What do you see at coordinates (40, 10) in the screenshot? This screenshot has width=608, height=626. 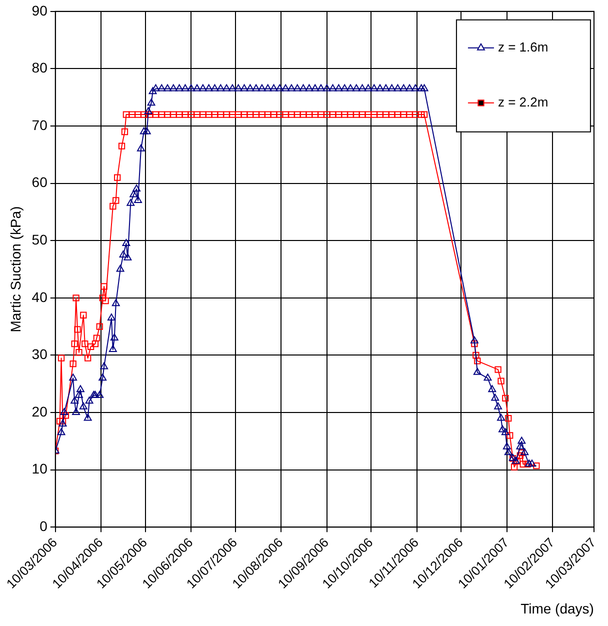 I see `y-tick-label: 90` at bounding box center [40, 10].